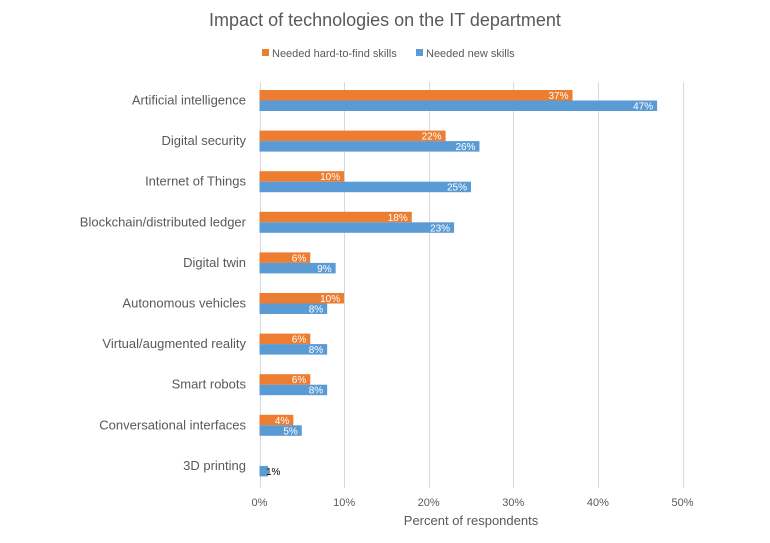  I want to click on category-label: Blockchain/distributed ledger, so click(163, 221).